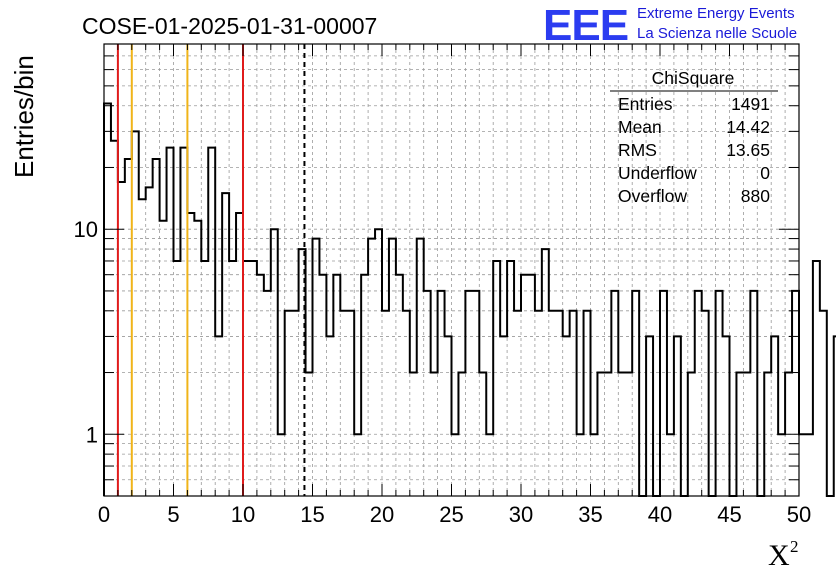 The image size is (836, 572). What do you see at coordinates (652, 196) in the screenshot?
I see `stats-row-label: Overflow` at bounding box center [652, 196].